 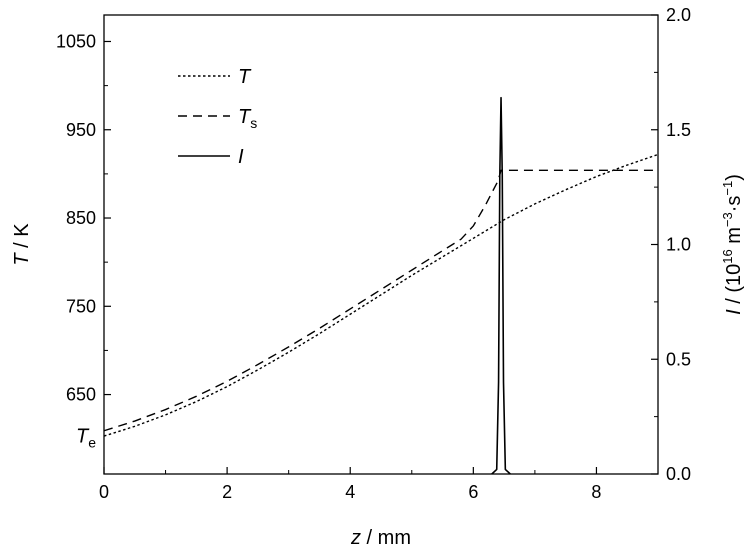 What do you see at coordinates (247, 118) in the screenshot?
I see `legend-label: Ts` at bounding box center [247, 118].